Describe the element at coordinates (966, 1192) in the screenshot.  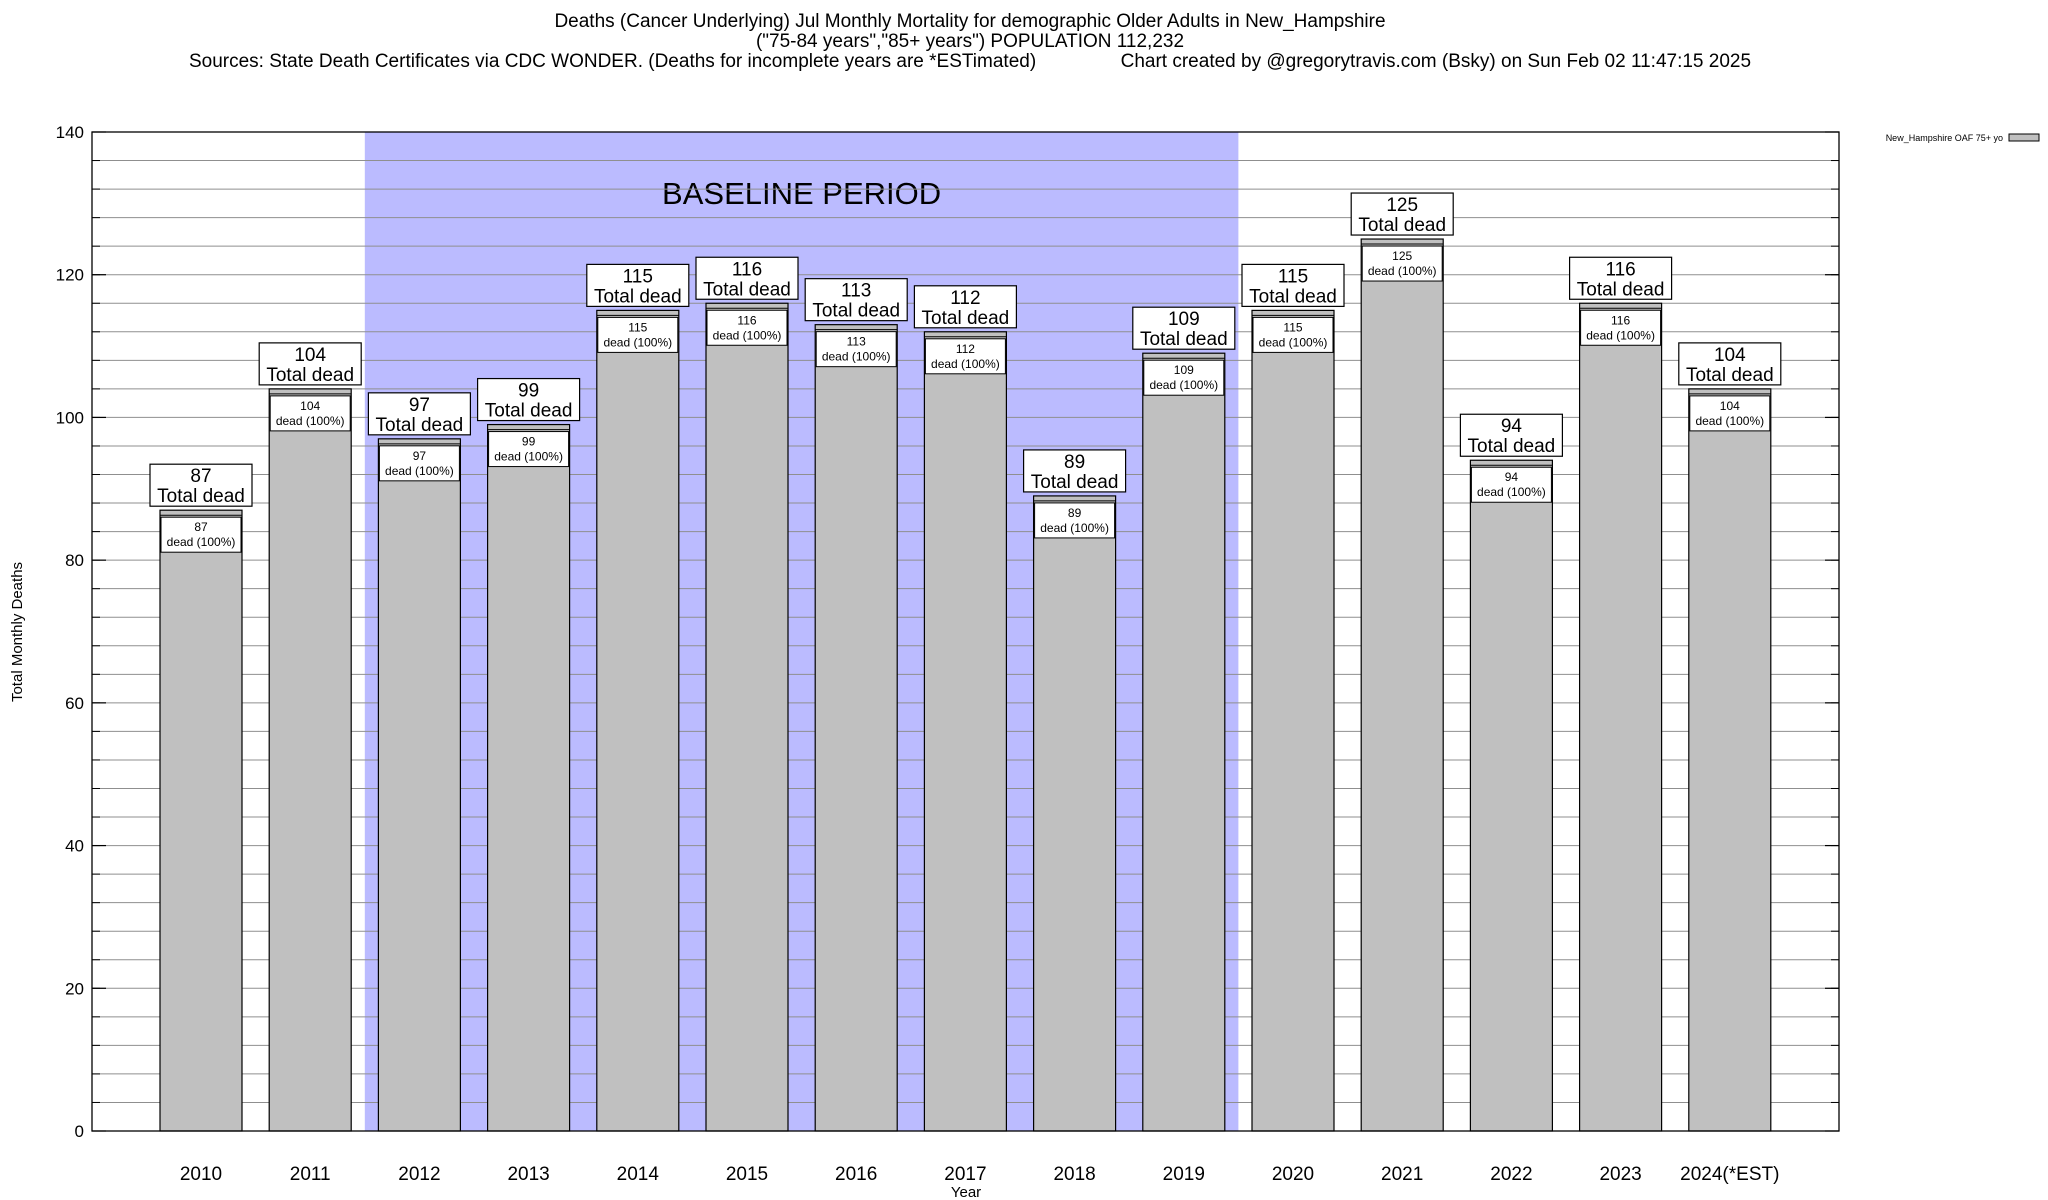
I see `x-axis-title: Year` at that location.